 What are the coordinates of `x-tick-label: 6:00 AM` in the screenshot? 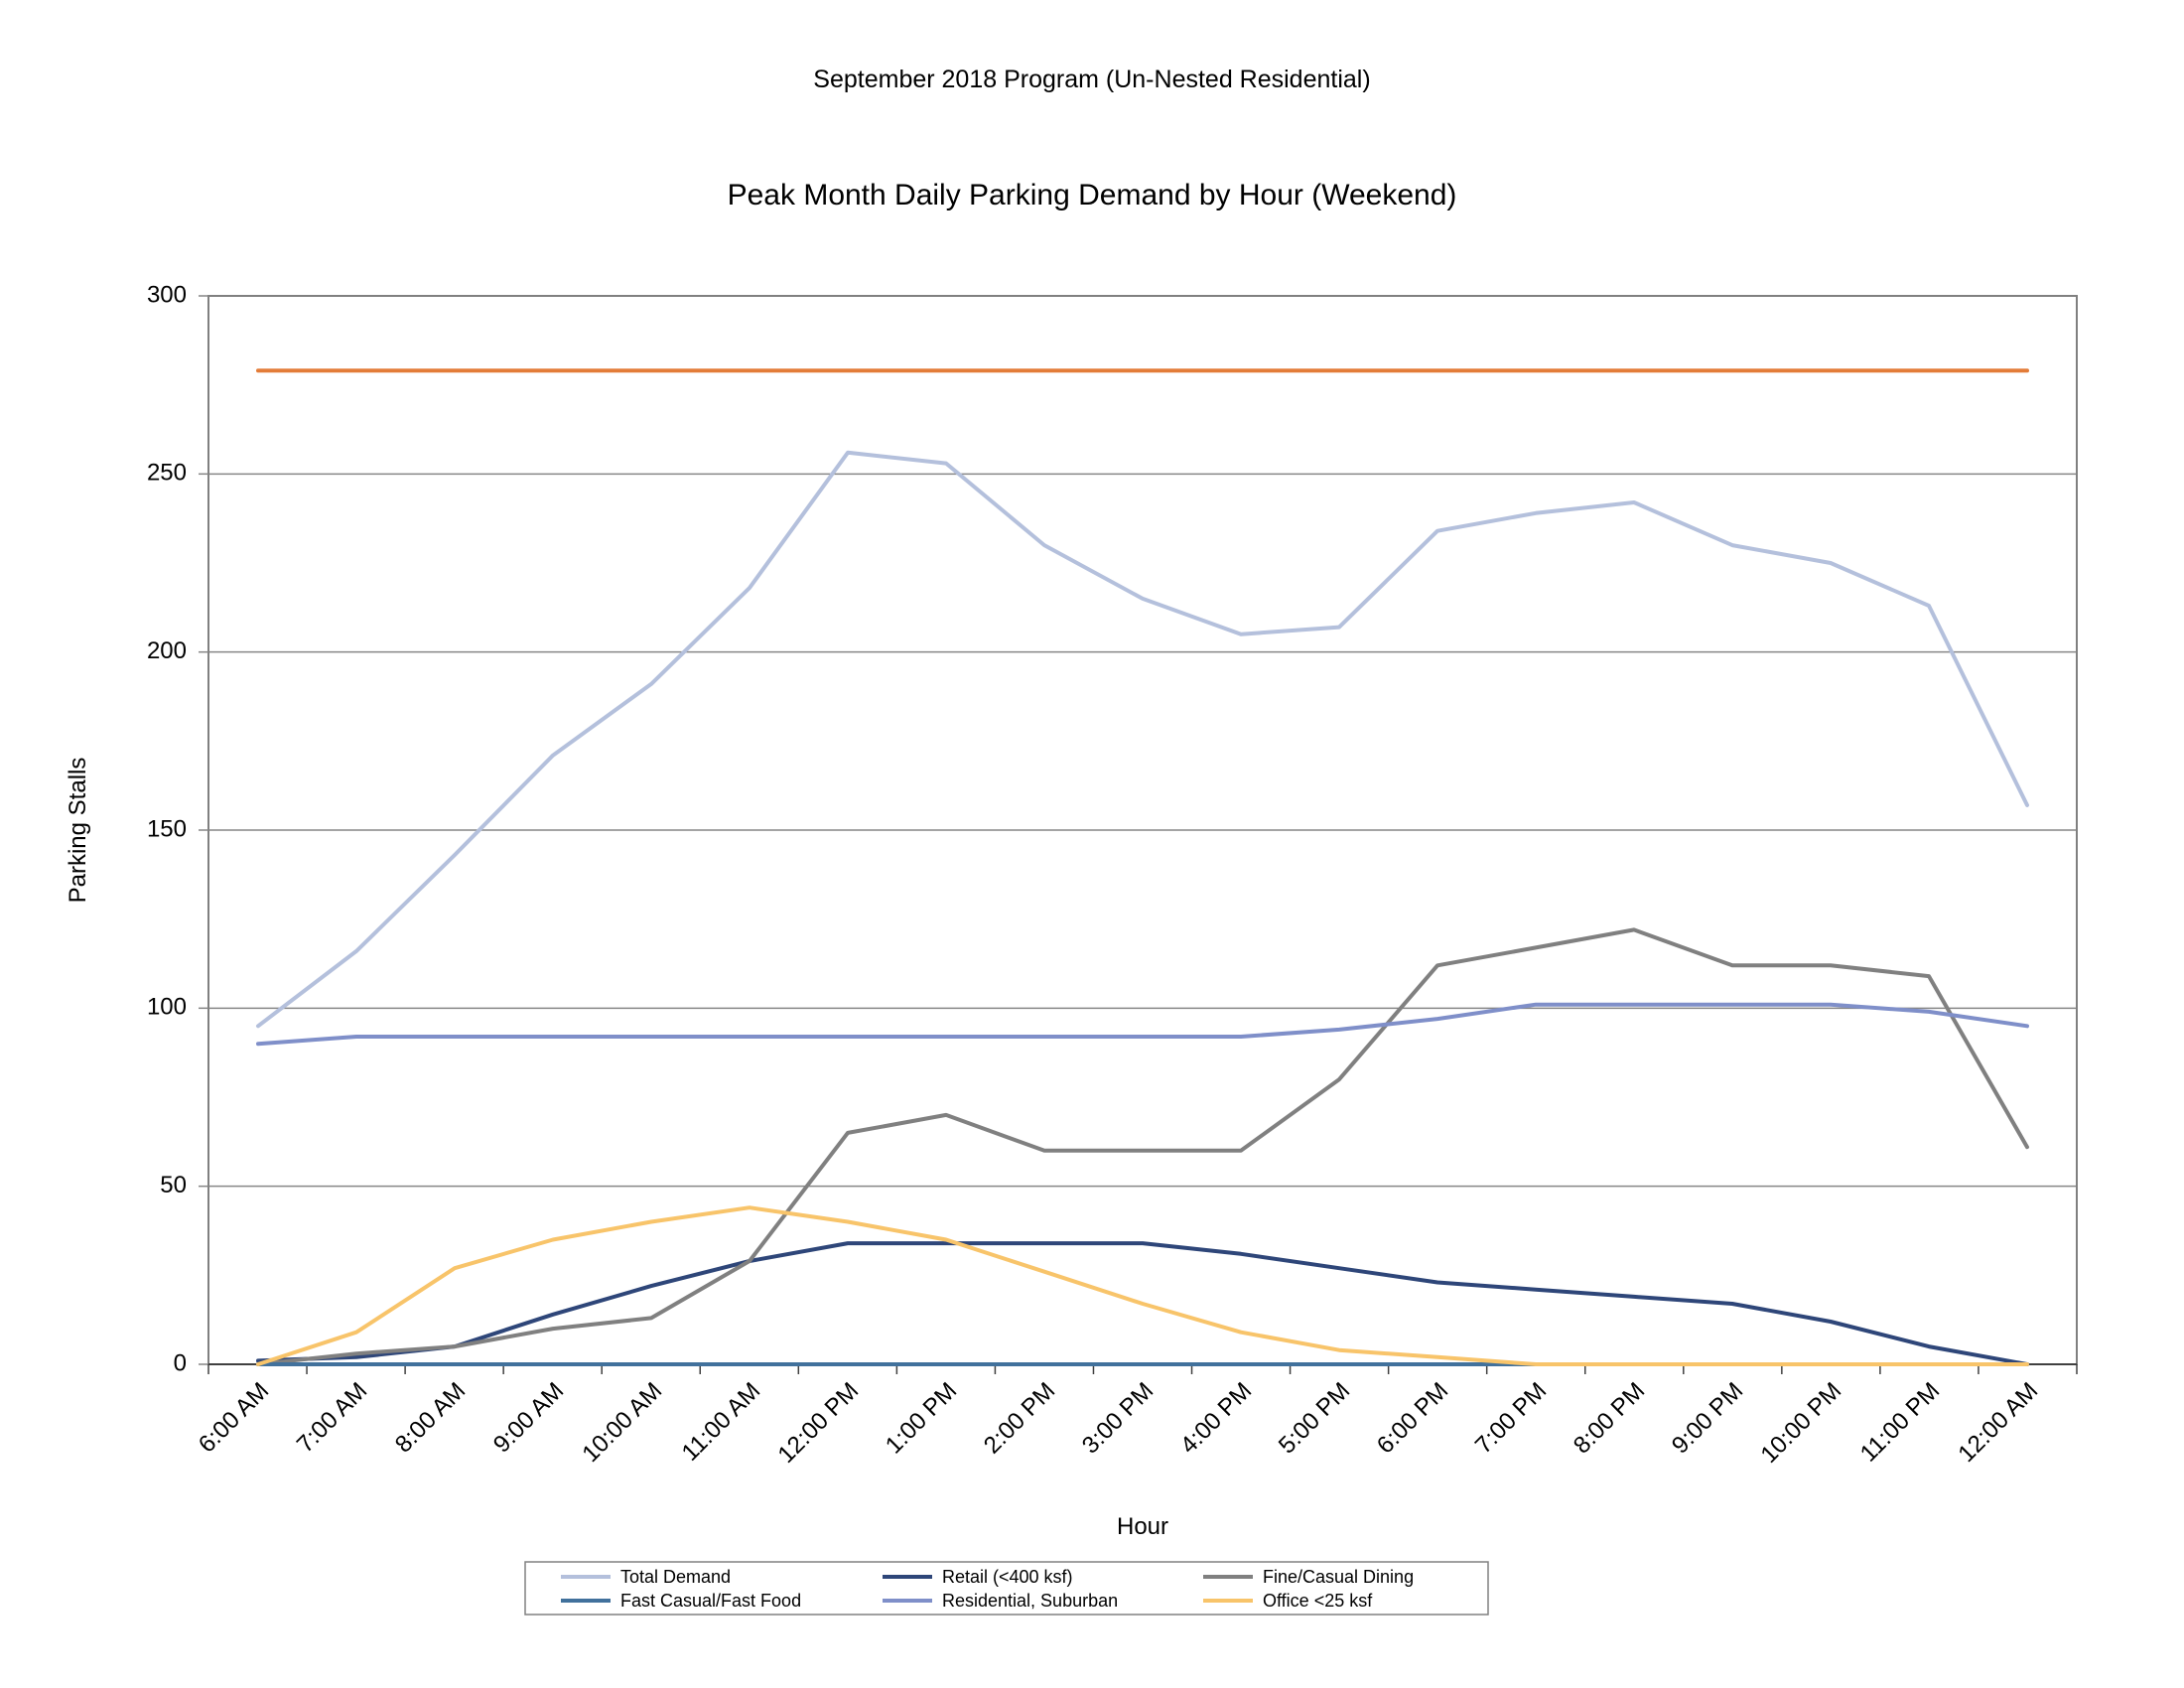 It's located at (234, 1417).